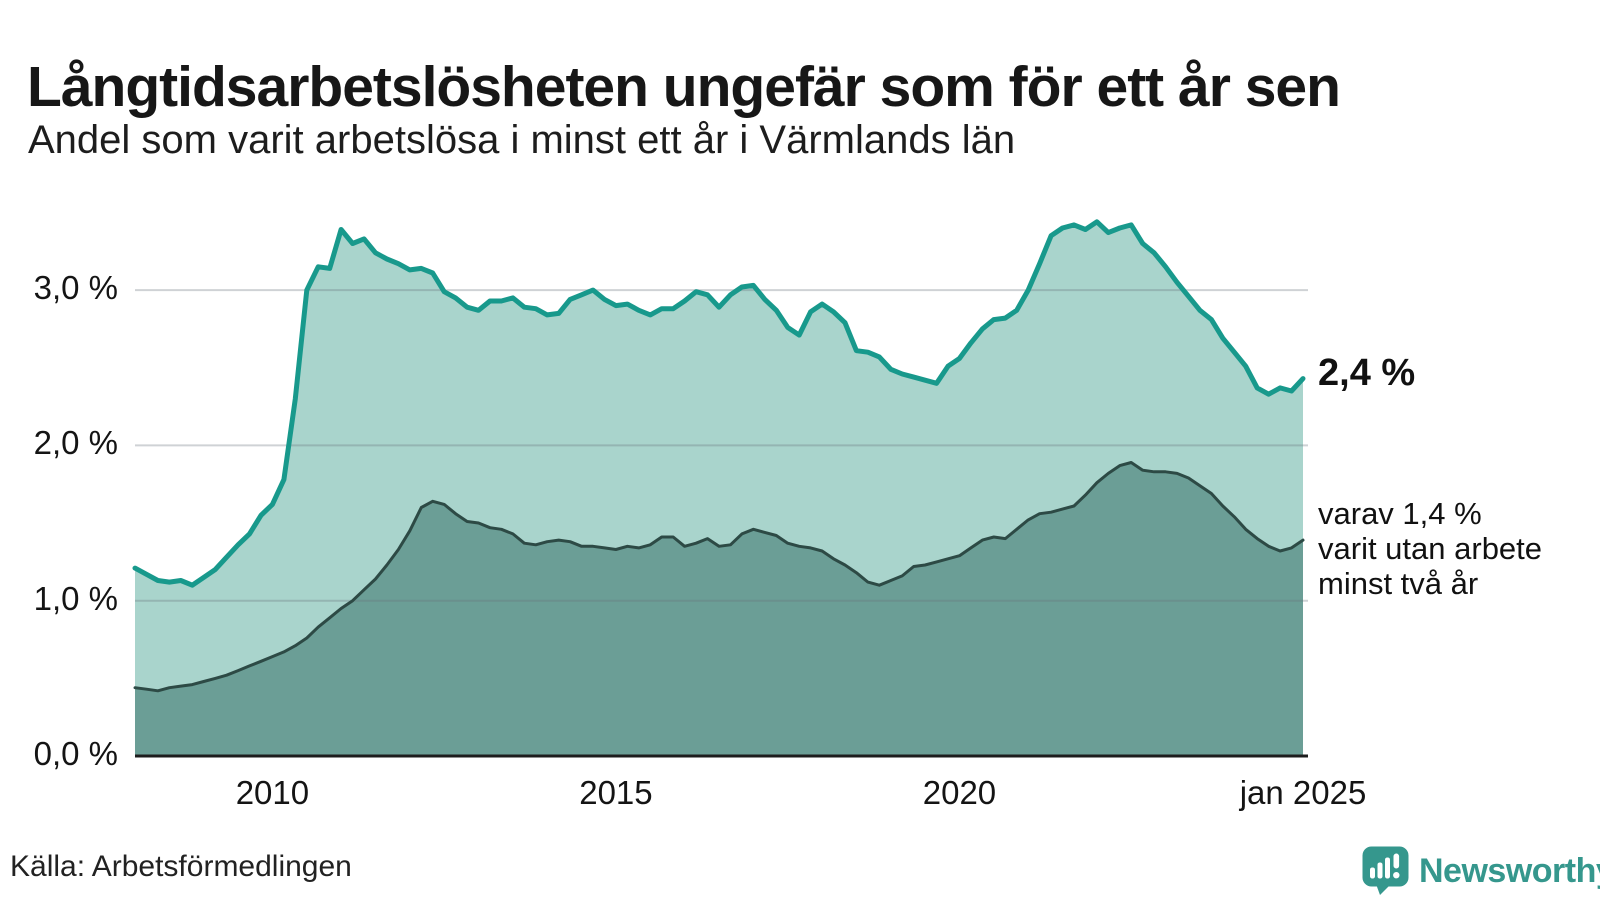  I want to click on y-tick-label-0: 0,0 %, so click(75, 753).